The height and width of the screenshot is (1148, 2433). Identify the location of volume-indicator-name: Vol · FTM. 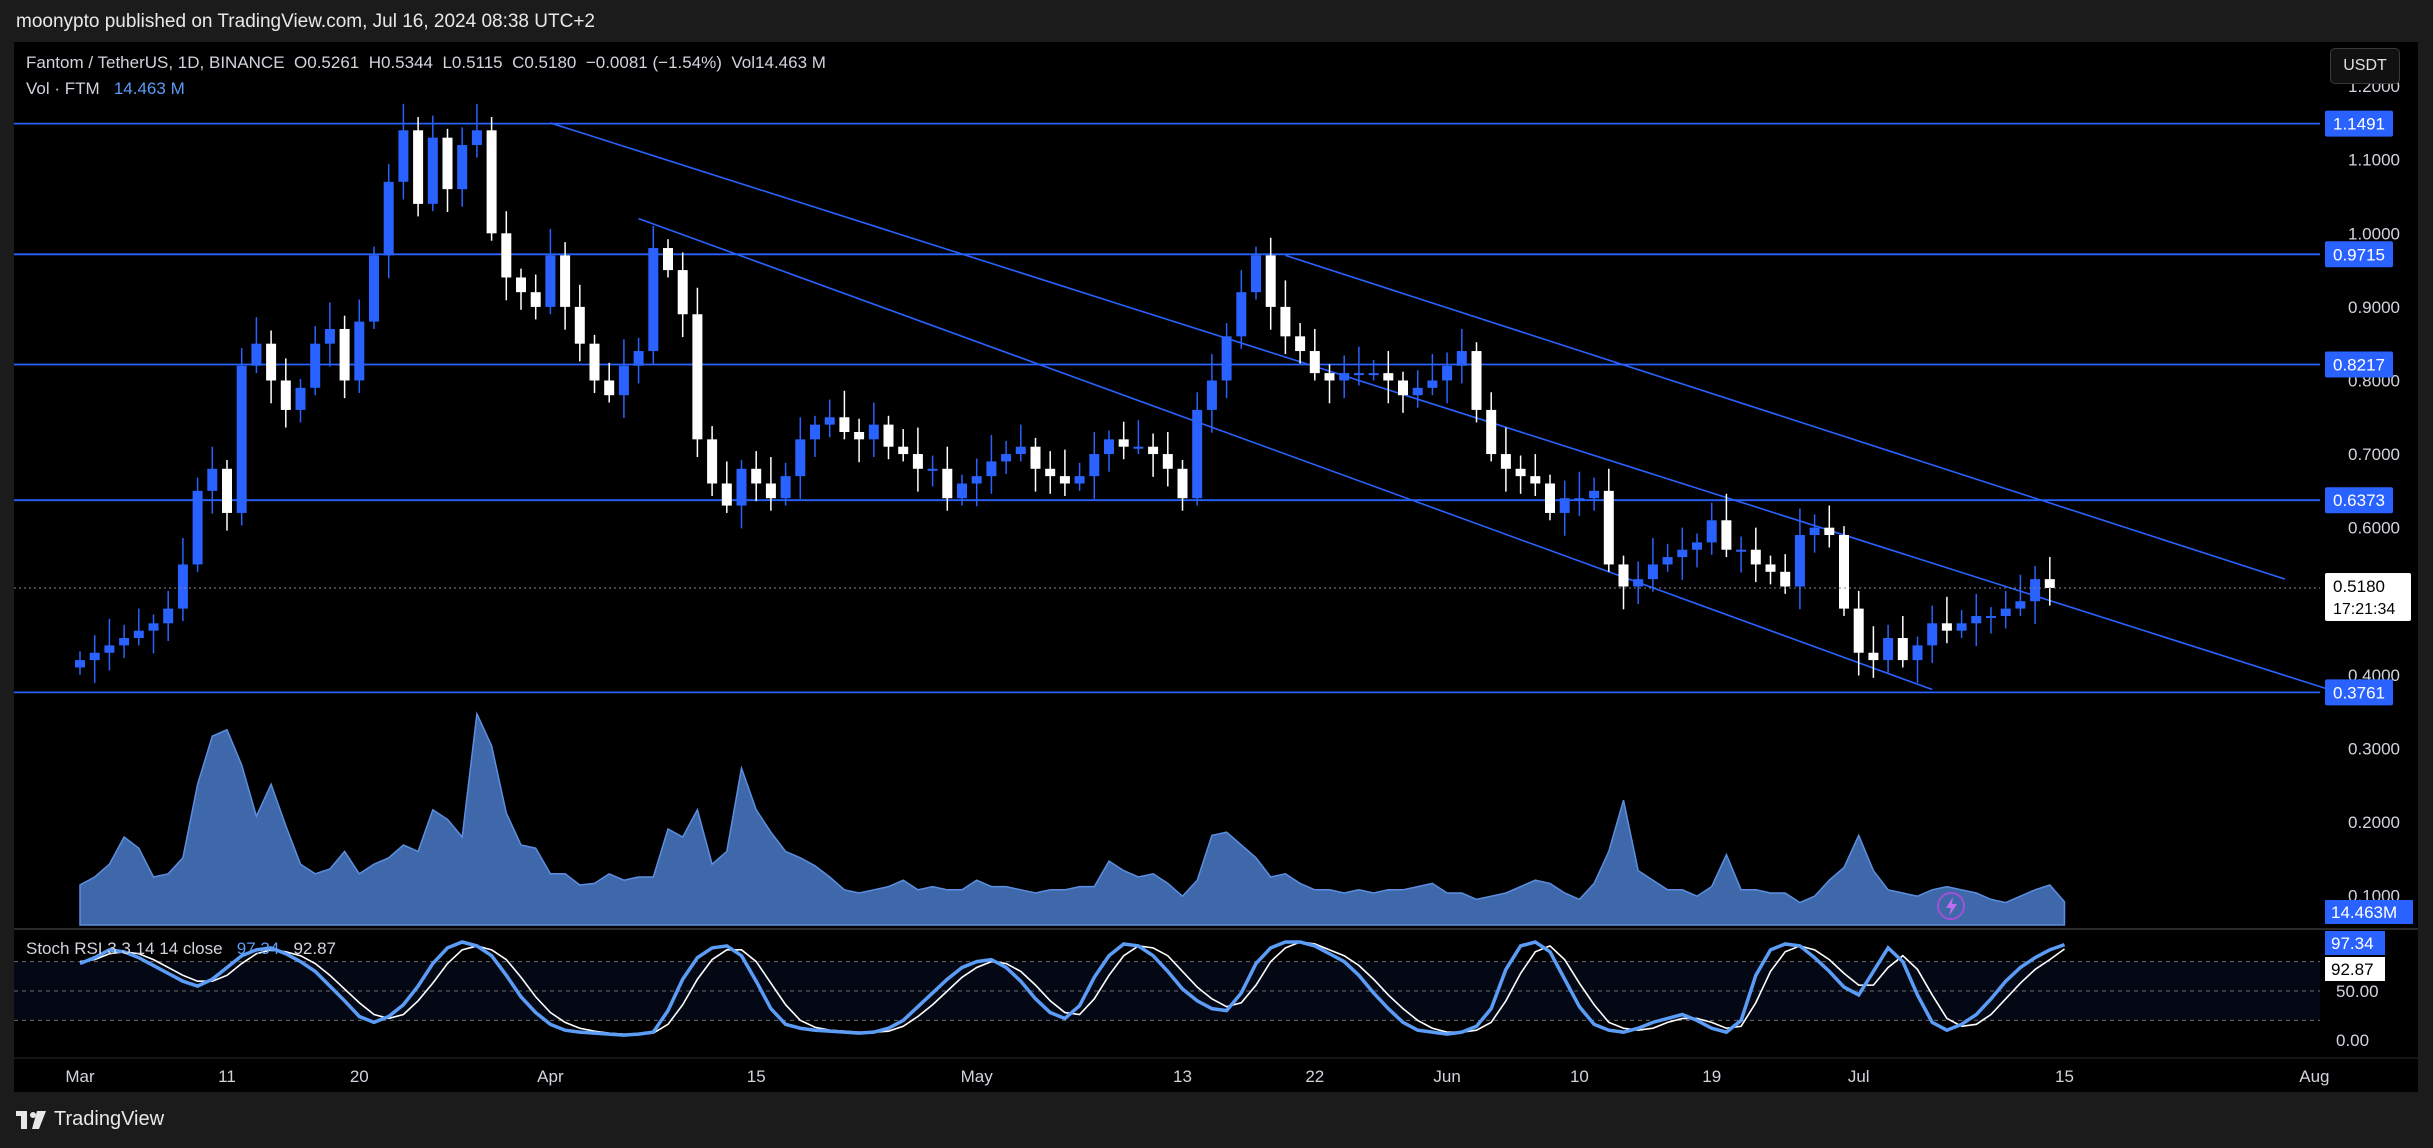
(63, 88).